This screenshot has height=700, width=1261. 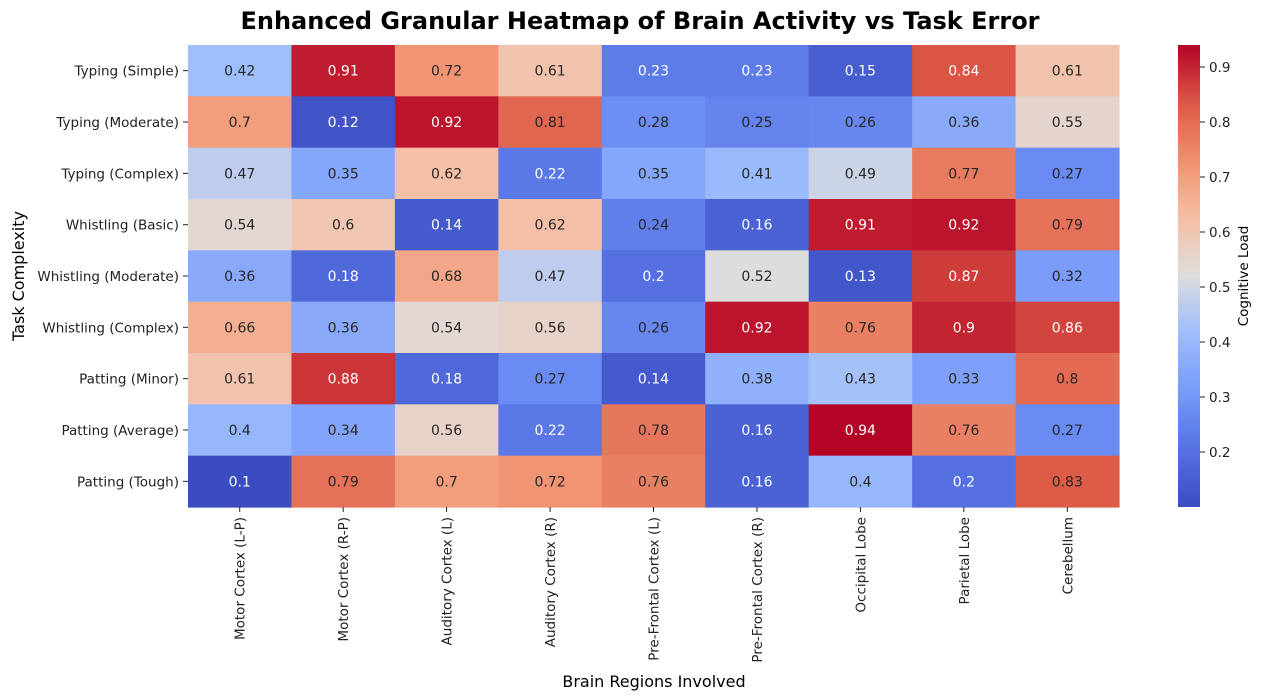 What do you see at coordinates (1067, 123) in the screenshot?
I see `cell-value-label: 0.55` at bounding box center [1067, 123].